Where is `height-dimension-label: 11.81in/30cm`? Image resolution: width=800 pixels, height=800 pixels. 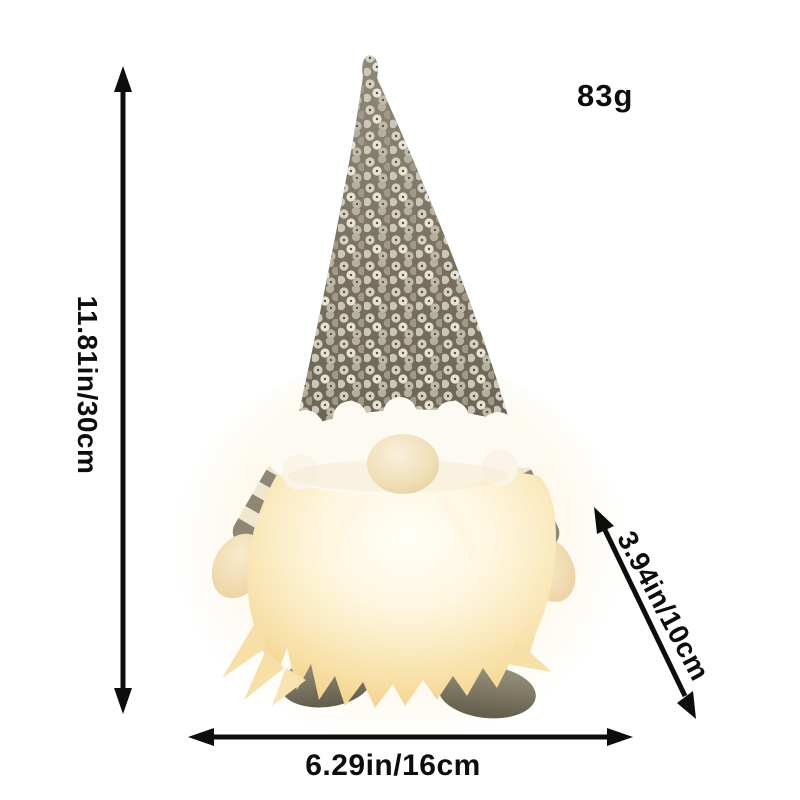 height-dimension-label: 11.81in/30cm is located at coordinates (87, 385).